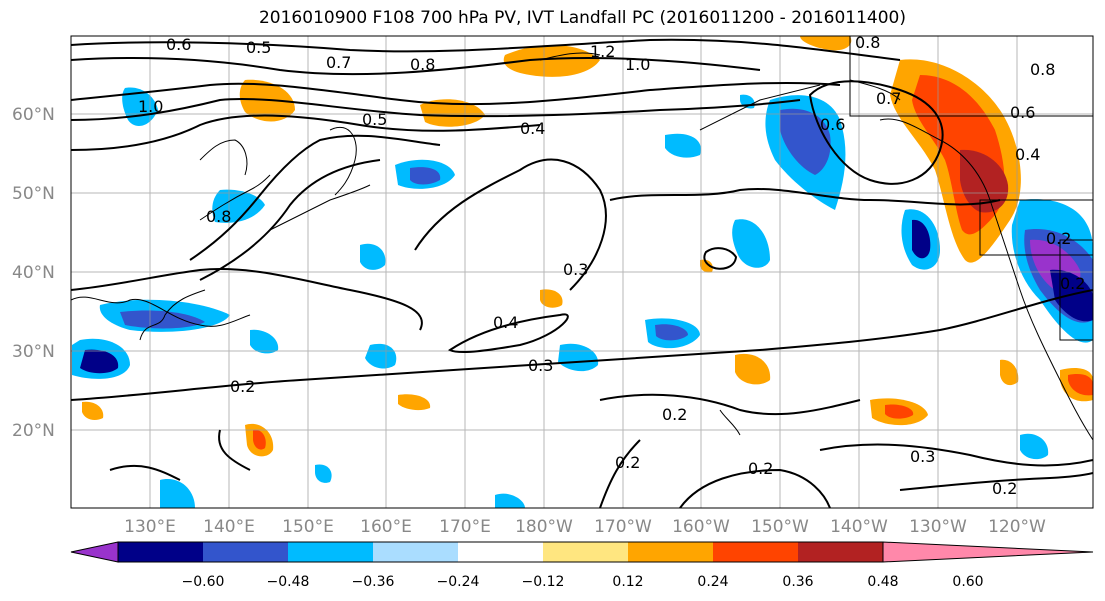  I want to click on colorbar-frame, so click(500, 552).